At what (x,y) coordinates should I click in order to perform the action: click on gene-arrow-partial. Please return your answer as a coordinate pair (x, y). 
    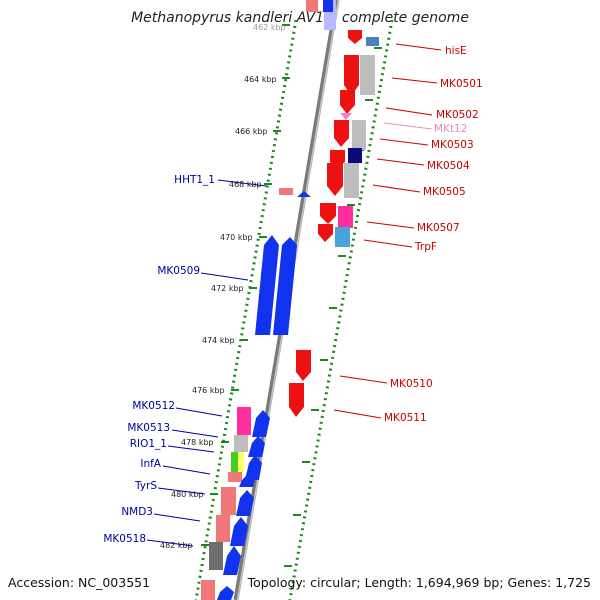
    Looking at the image, I should click on (225, 593).